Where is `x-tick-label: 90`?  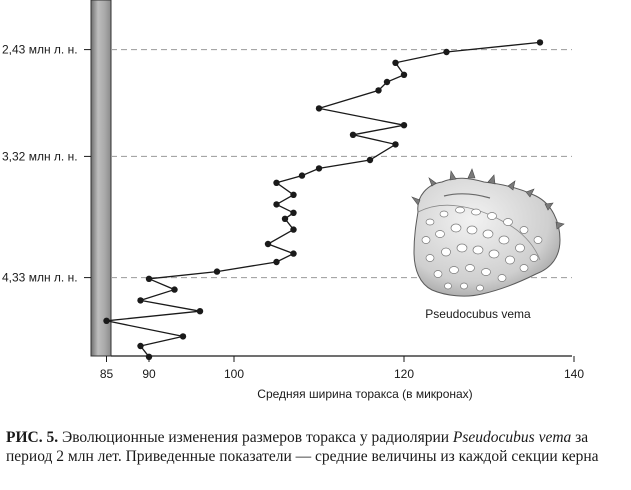 x-tick-label: 90 is located at coordinates (149, 374).